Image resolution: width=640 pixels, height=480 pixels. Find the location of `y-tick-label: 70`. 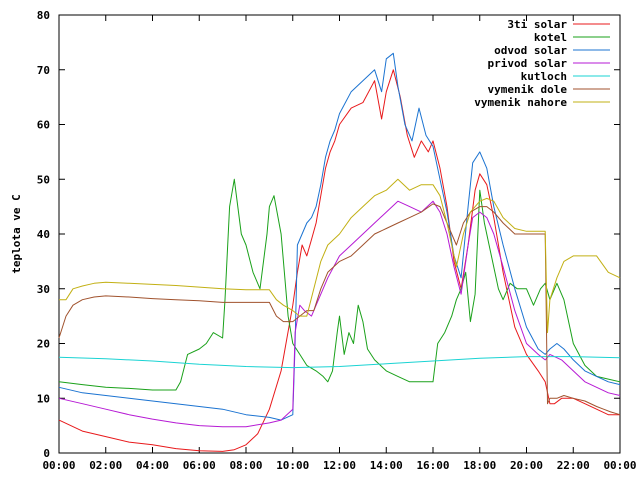

y-tick-label: 70 is located at coordinates (43, 70).